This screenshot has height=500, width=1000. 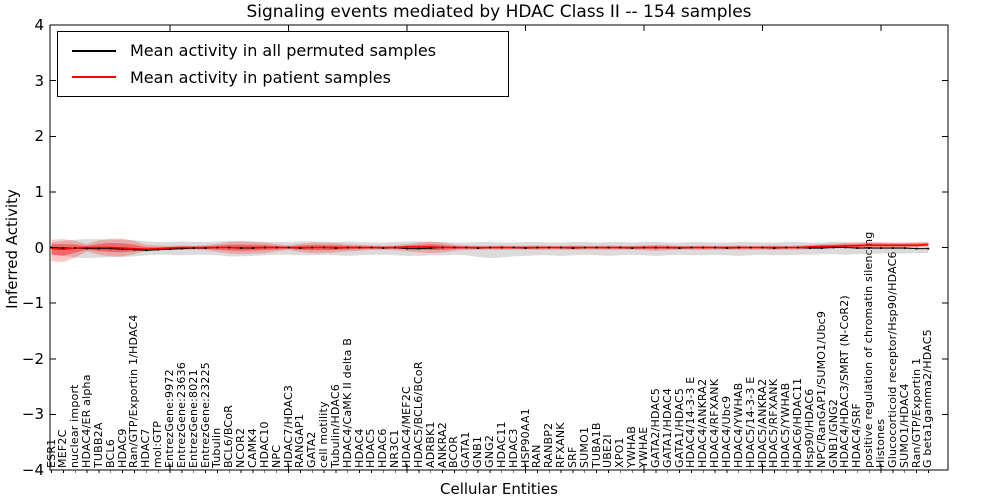 I want to click on y-tick-label: 3, so click(x=39, y=80).